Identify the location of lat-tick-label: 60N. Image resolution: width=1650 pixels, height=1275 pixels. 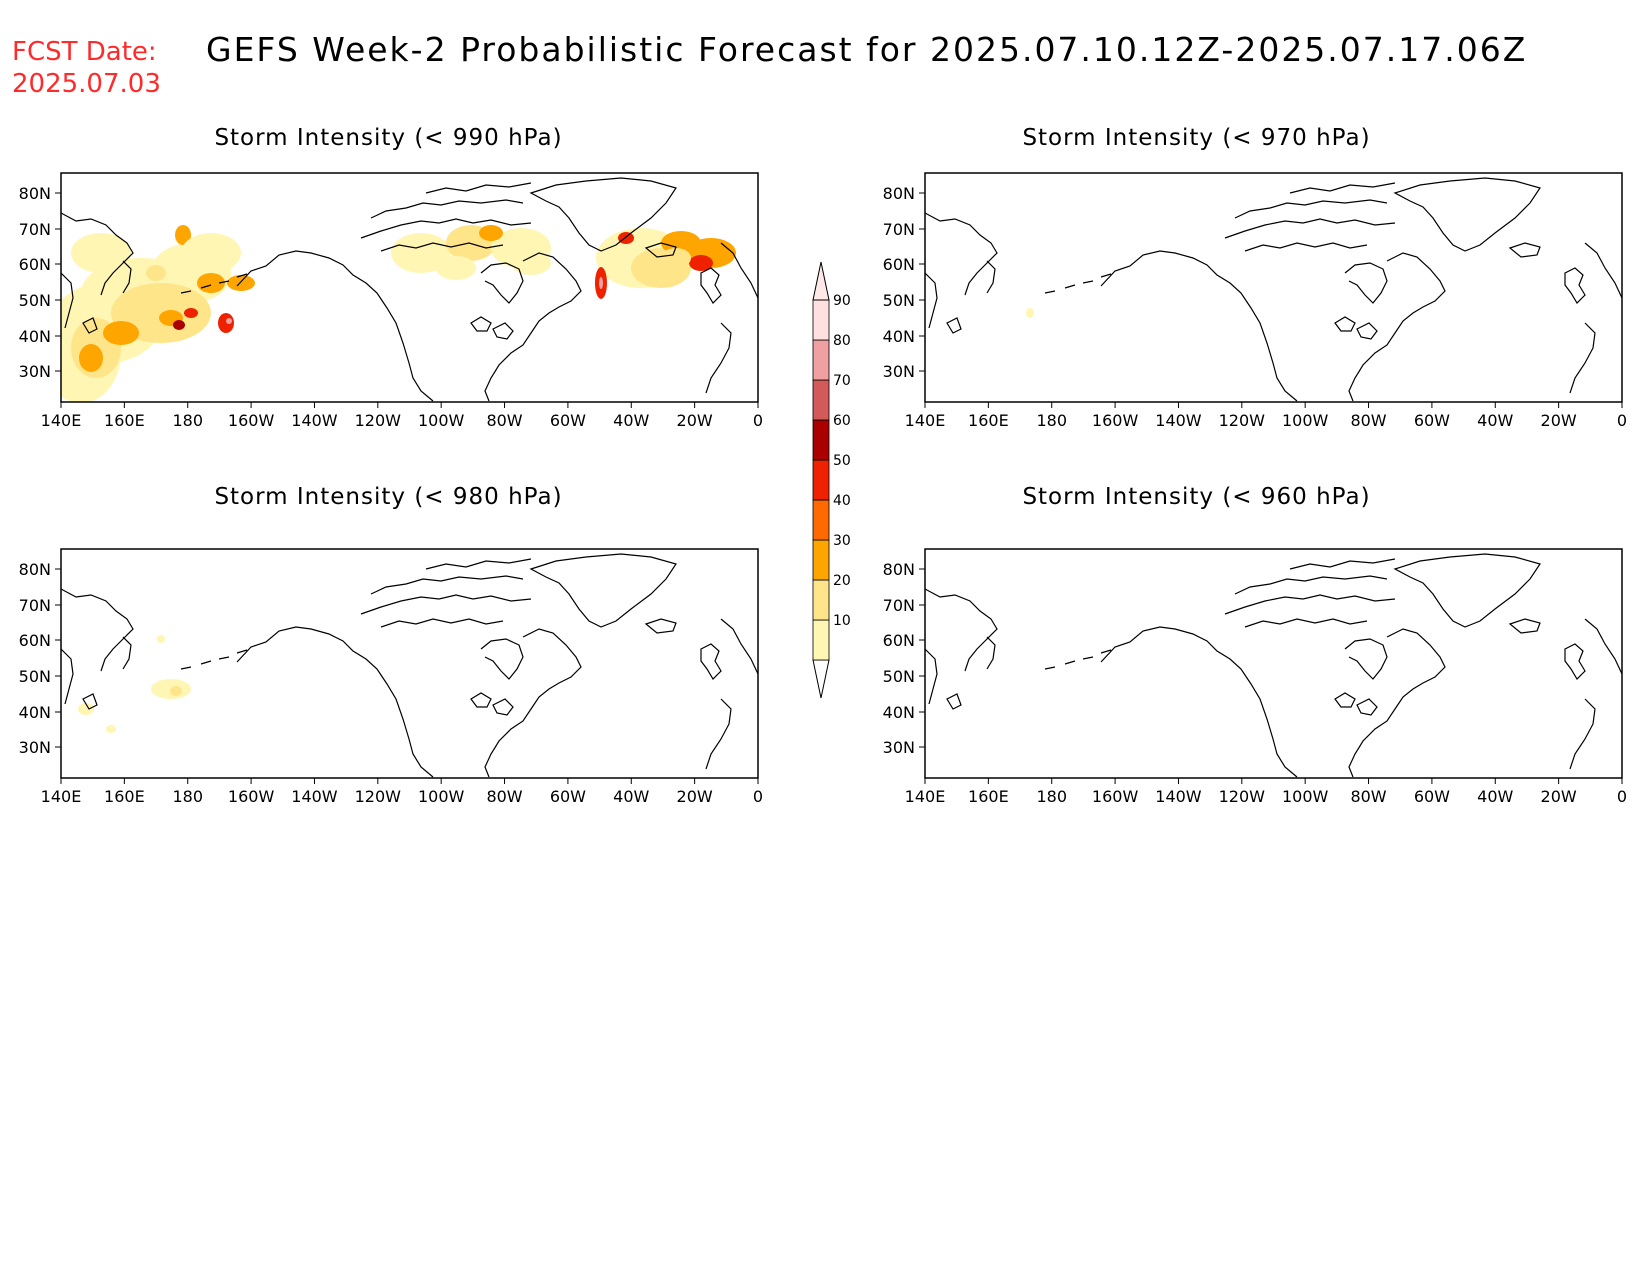
(899, 264).